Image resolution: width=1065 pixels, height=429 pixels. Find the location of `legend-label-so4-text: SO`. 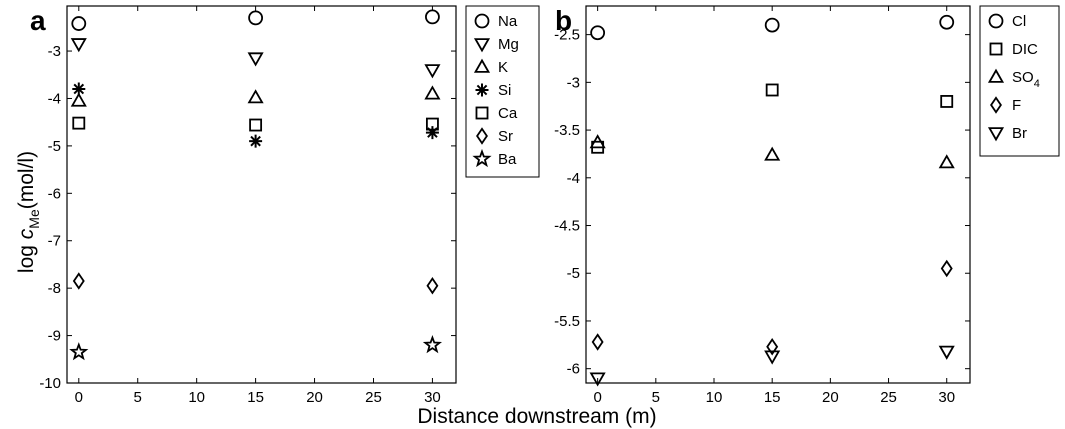

legend-label-so4-text: SO is located at coordinates (1023, 77).